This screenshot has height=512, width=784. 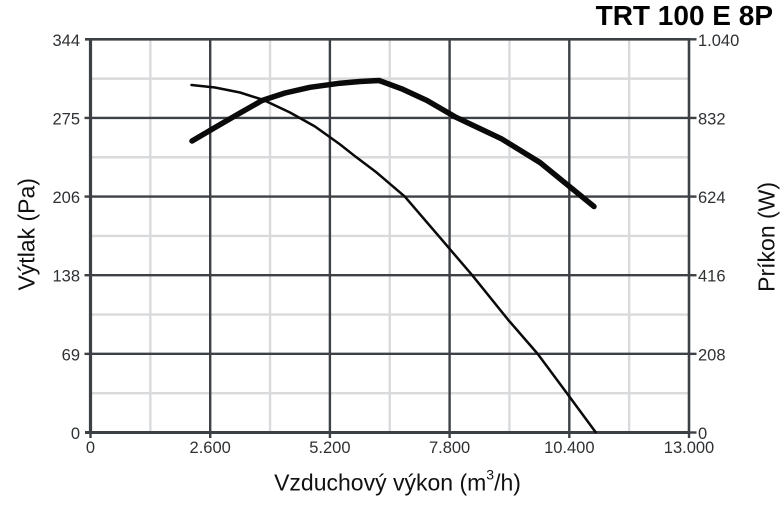 What do you see at coordinates (397, 481) in the screenshot?
I see `svg-text: Vzduchový výkon (m3/h)` at bounding box center [397, 481].